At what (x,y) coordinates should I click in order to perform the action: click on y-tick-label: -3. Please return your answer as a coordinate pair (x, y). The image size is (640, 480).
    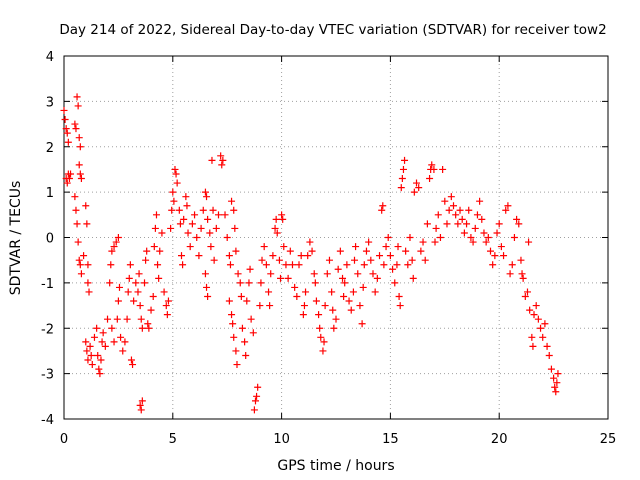
    Looking at the image, I should click on (47, 375).